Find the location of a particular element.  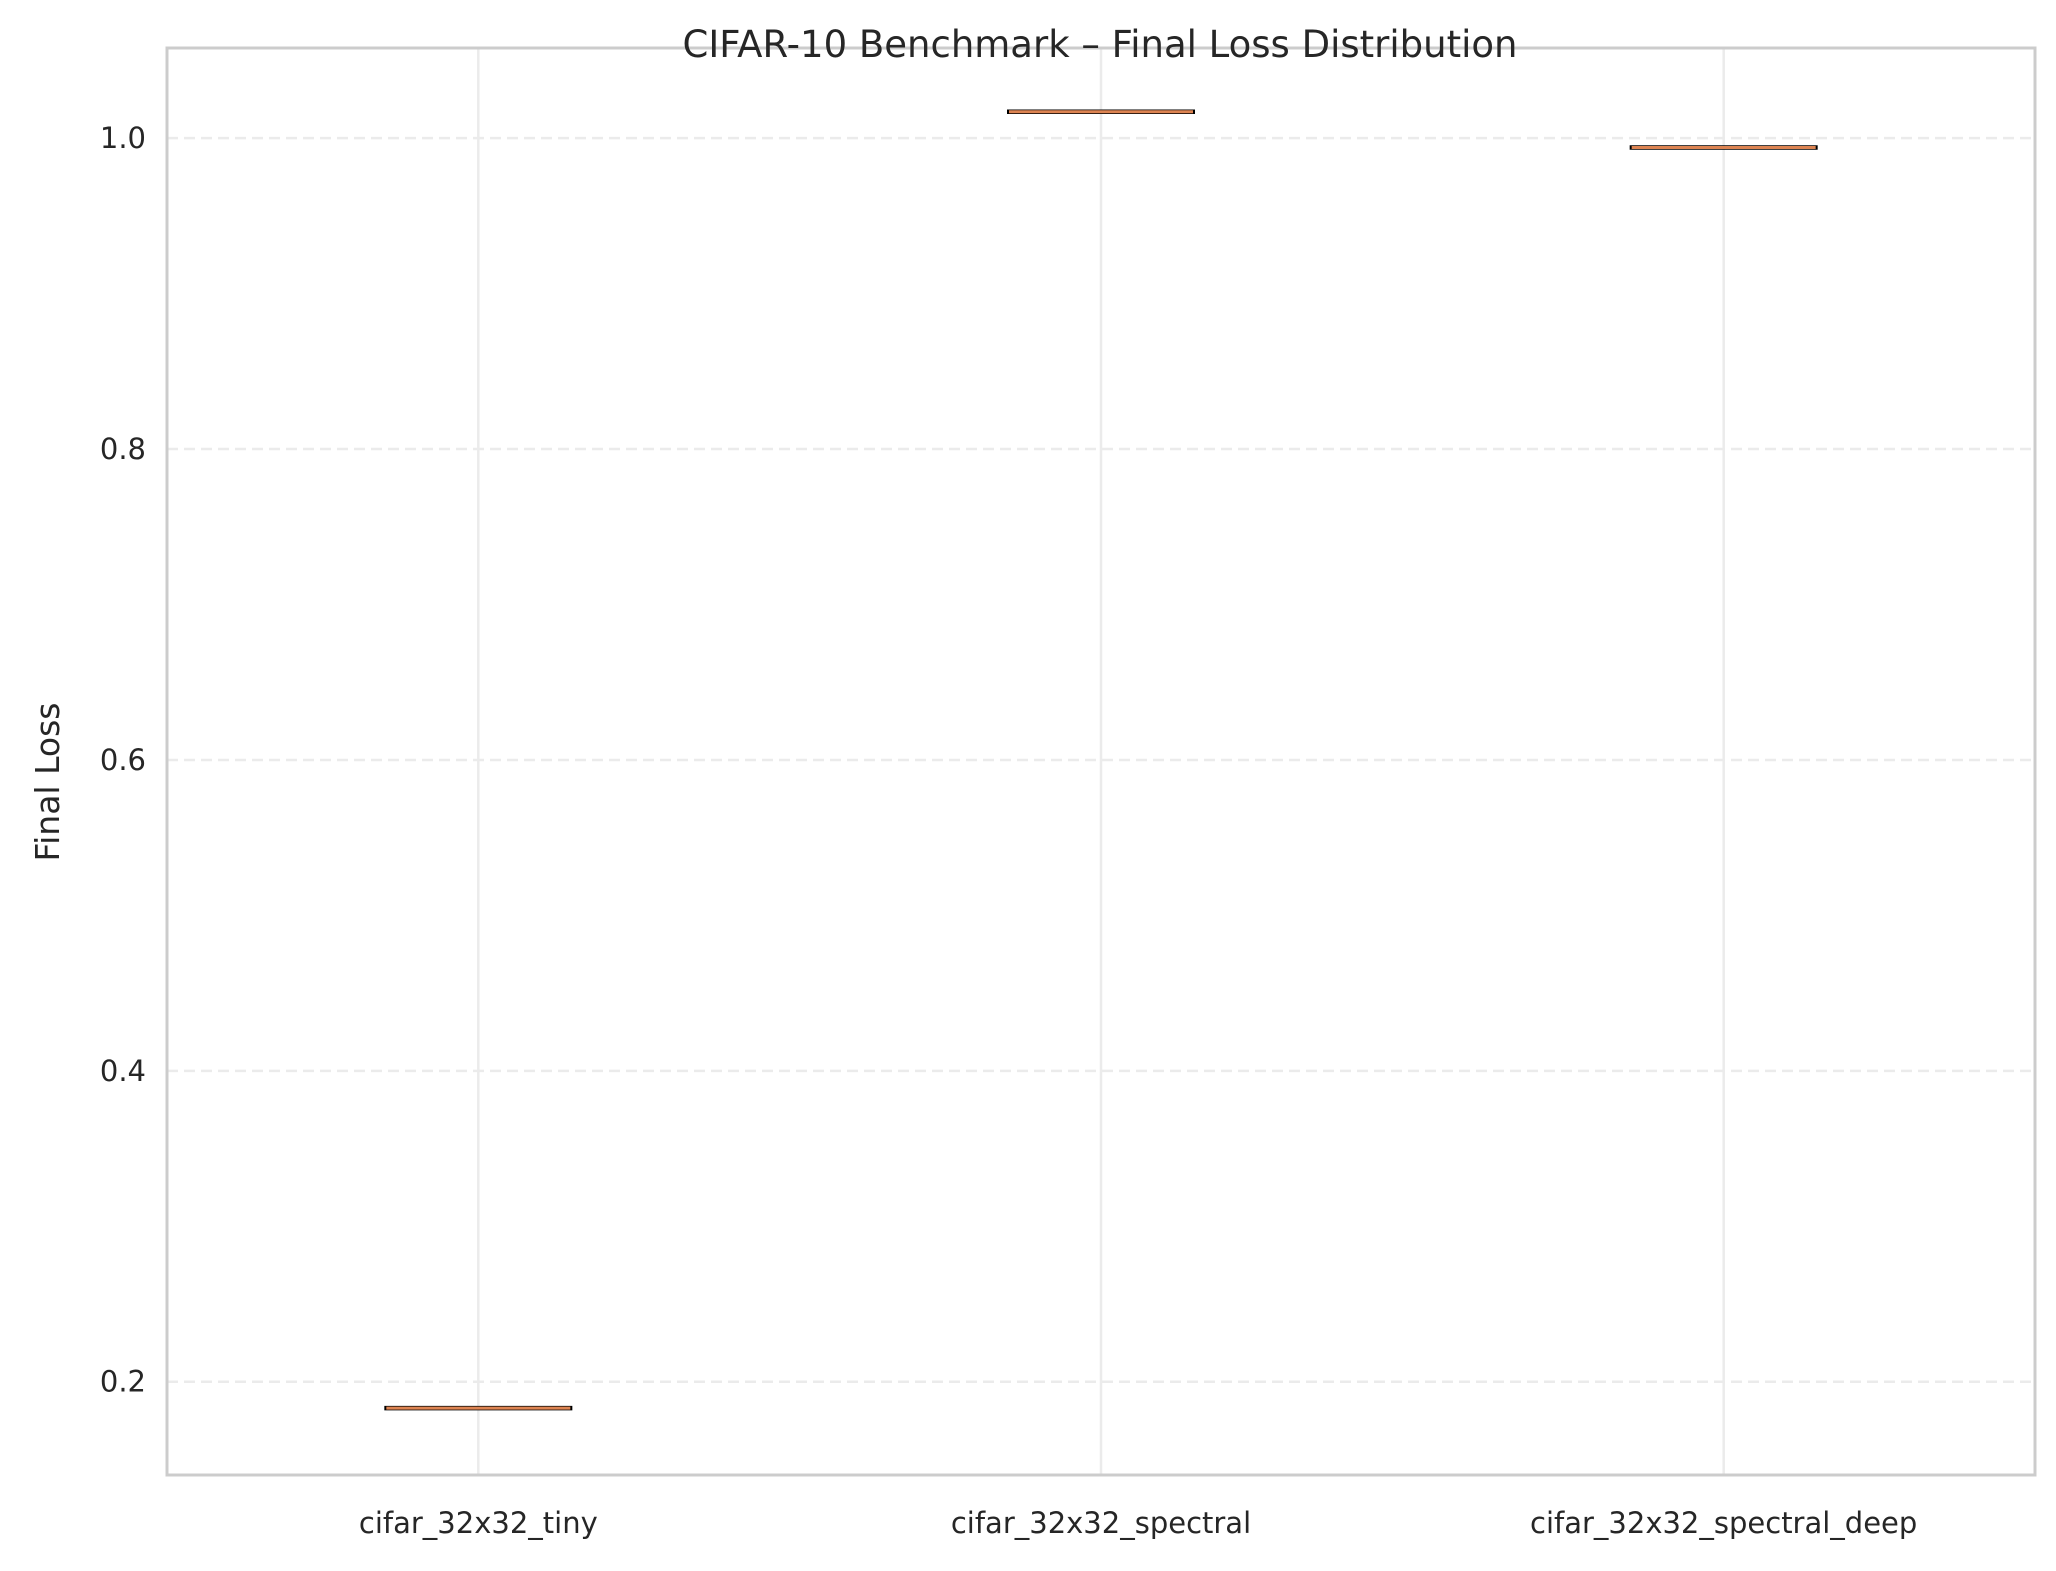

y-tick-label: 0.2 is located at coordinates (123, 1382).